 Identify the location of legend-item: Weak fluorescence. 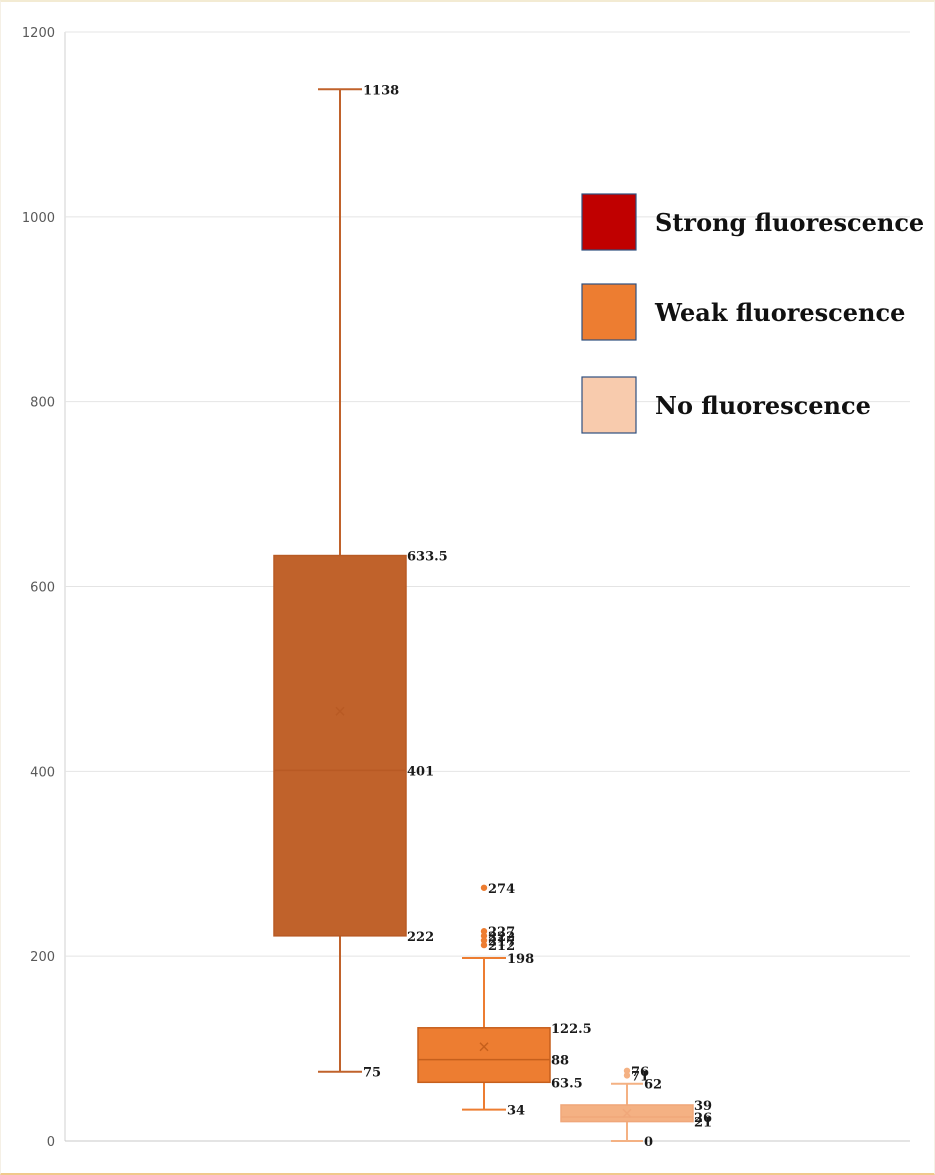
(743, 312).